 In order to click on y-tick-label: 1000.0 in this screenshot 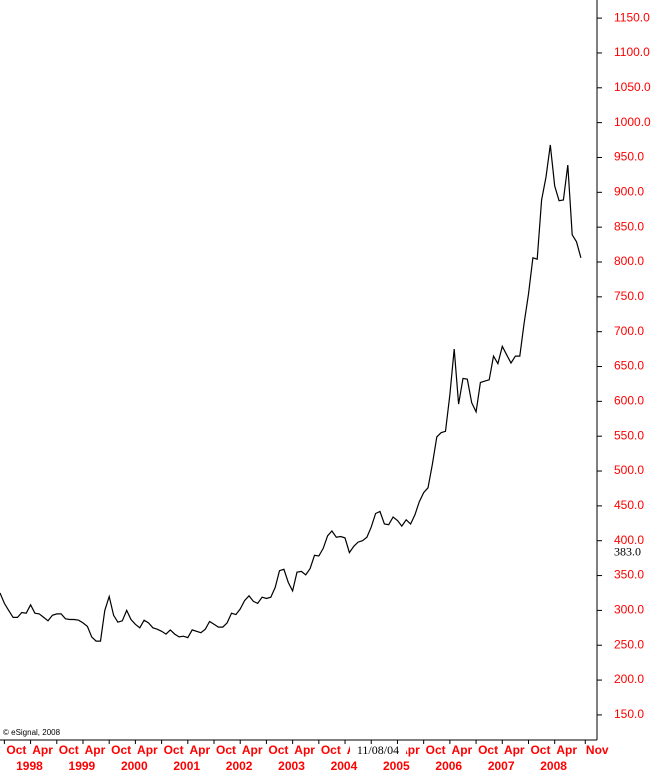, I will do `click(632, 122)`.